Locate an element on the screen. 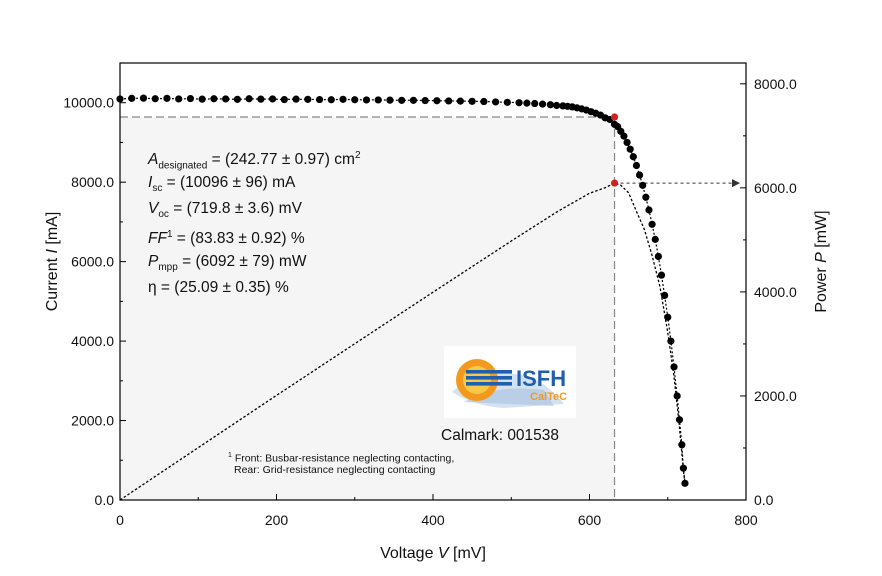 Image resolution: width=882 pixels, height=576 pixels. mpp-current-marker is located at coordinates (614, 117).